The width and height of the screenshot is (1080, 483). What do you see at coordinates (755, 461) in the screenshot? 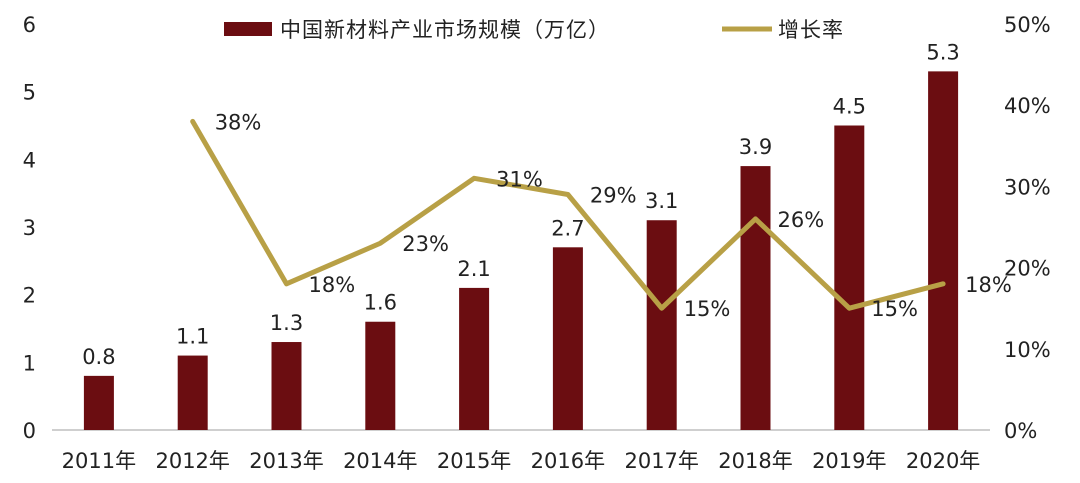
I see `x-tick-label: 2018年` at bounding box center [755, 461].